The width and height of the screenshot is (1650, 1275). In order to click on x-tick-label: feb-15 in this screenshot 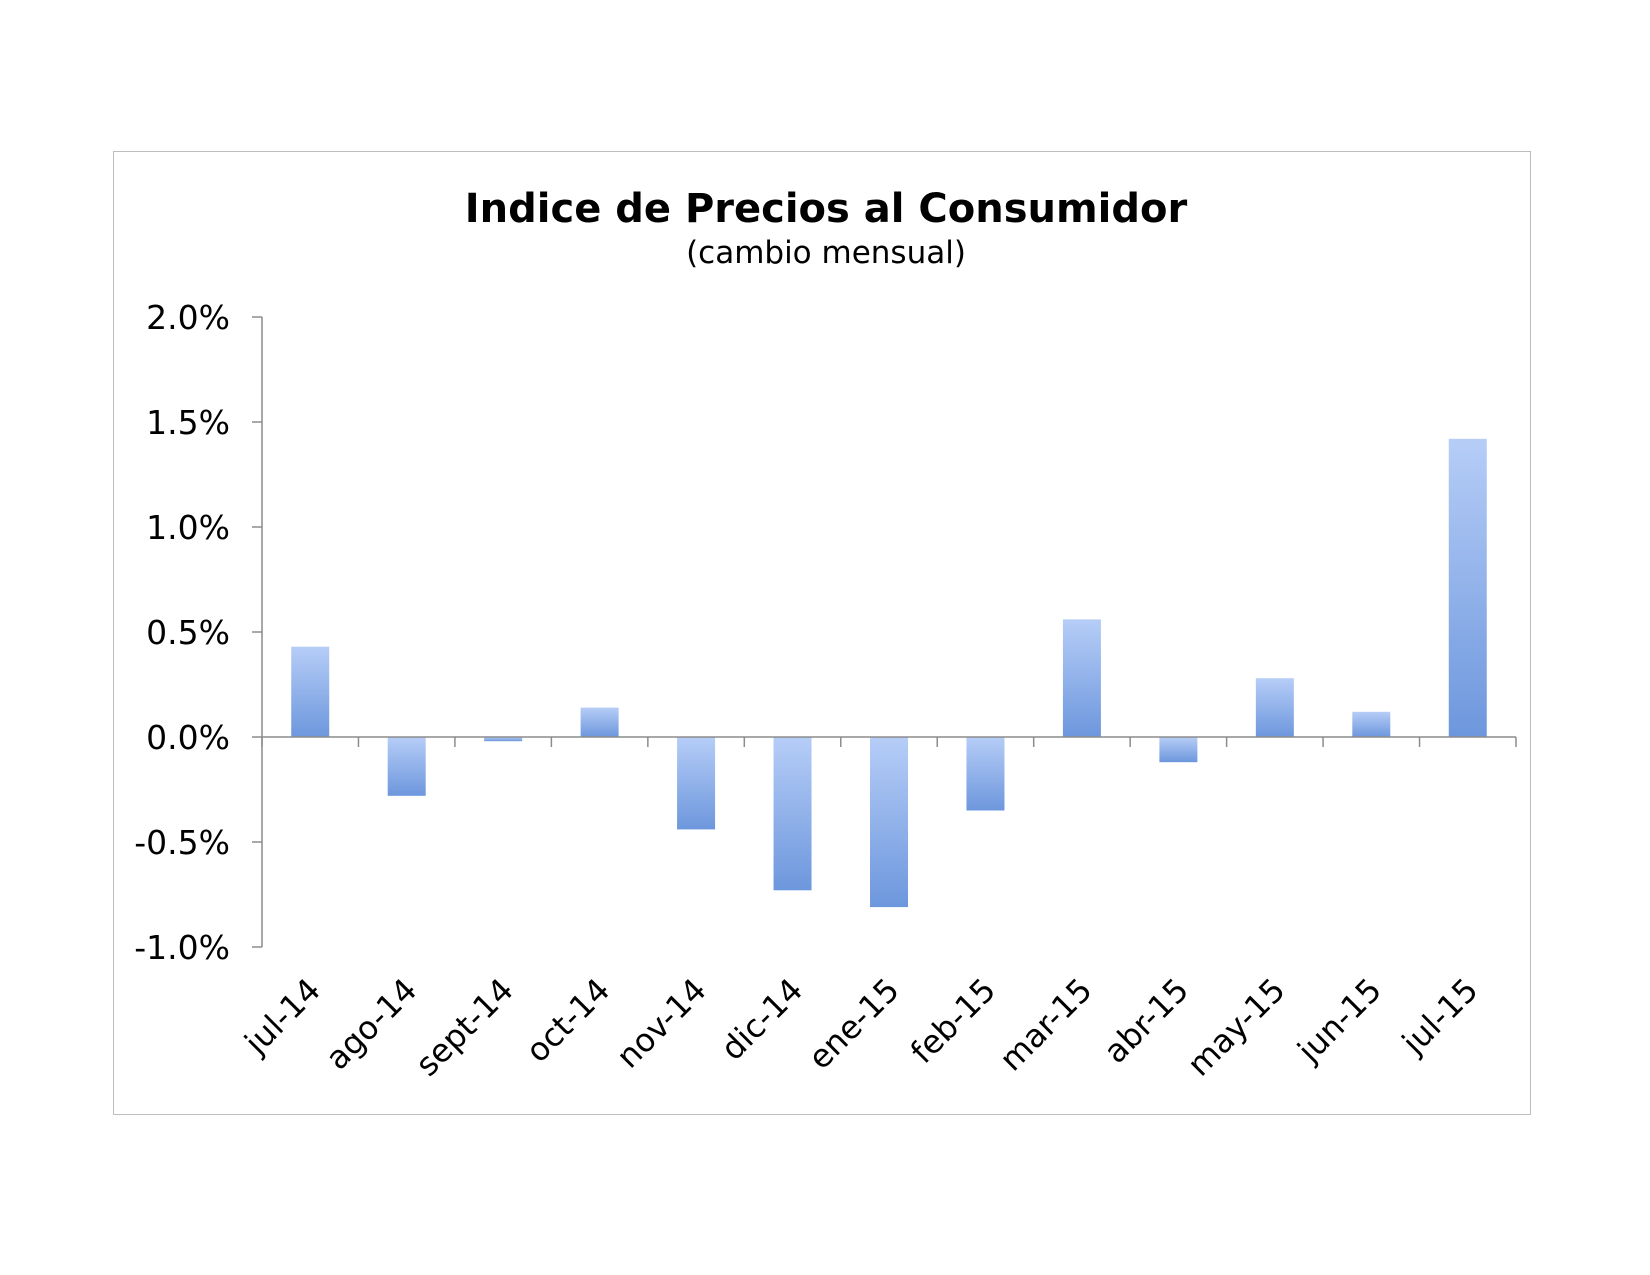, I will do `click(953, 1021)`.